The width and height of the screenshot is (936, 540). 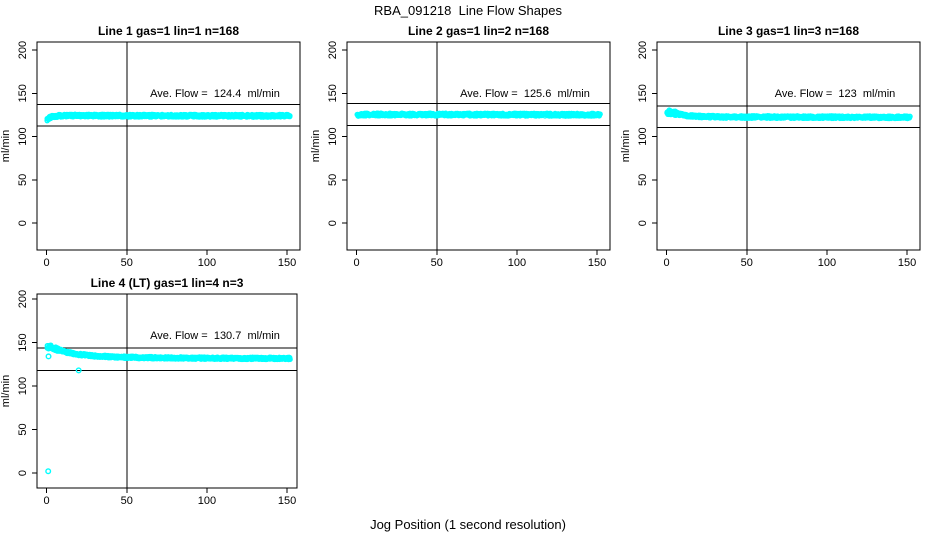 I want to click on panel3-y-axis-label: ml/min, so click(x=626, y=146).